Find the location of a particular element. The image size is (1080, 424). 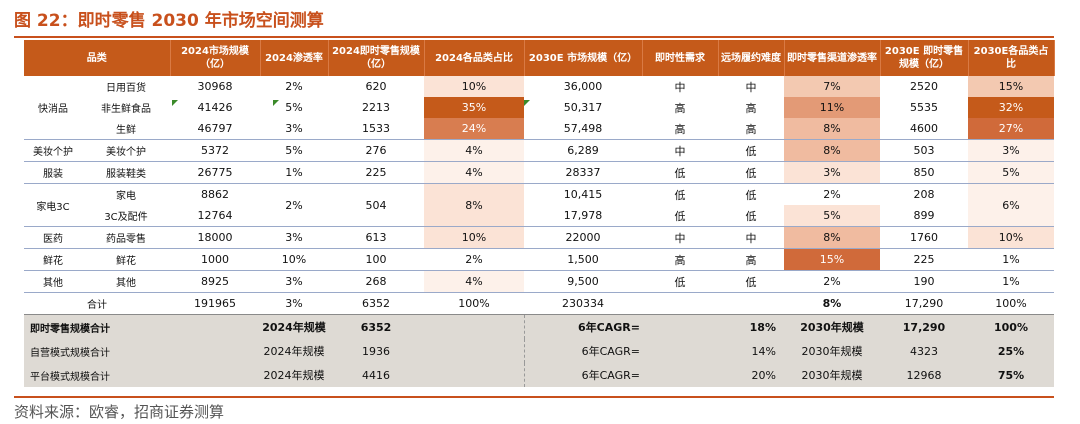

share-2024-cell: 8% is located at coordinates (474, 205).